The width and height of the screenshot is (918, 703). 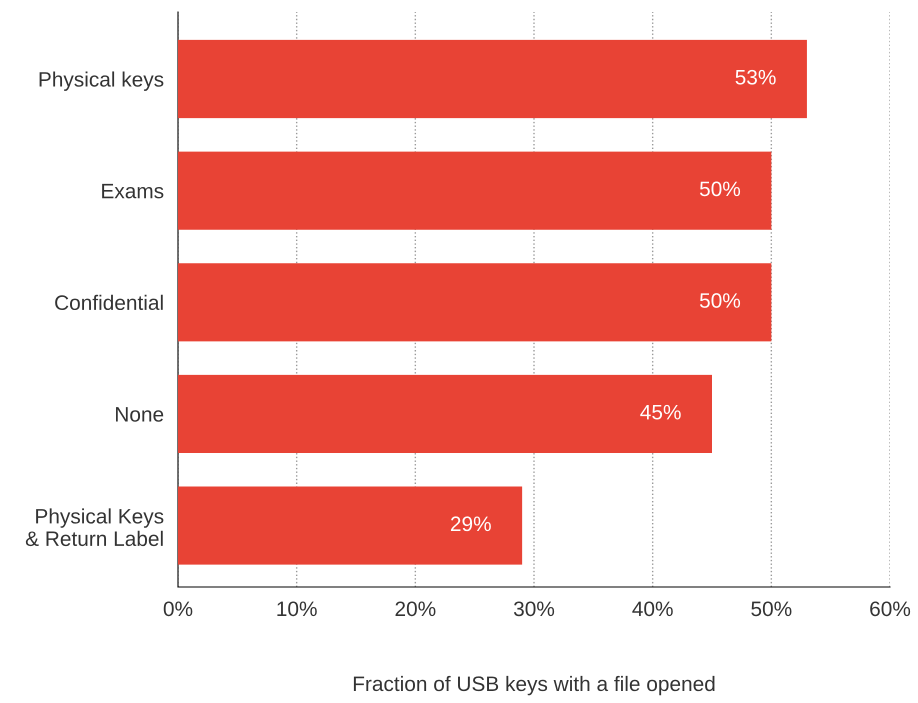 What do you see at coordinates (890, 608) in the screenshot?
I see `x-tick-label: 60%` at bounding box center [890, 608].